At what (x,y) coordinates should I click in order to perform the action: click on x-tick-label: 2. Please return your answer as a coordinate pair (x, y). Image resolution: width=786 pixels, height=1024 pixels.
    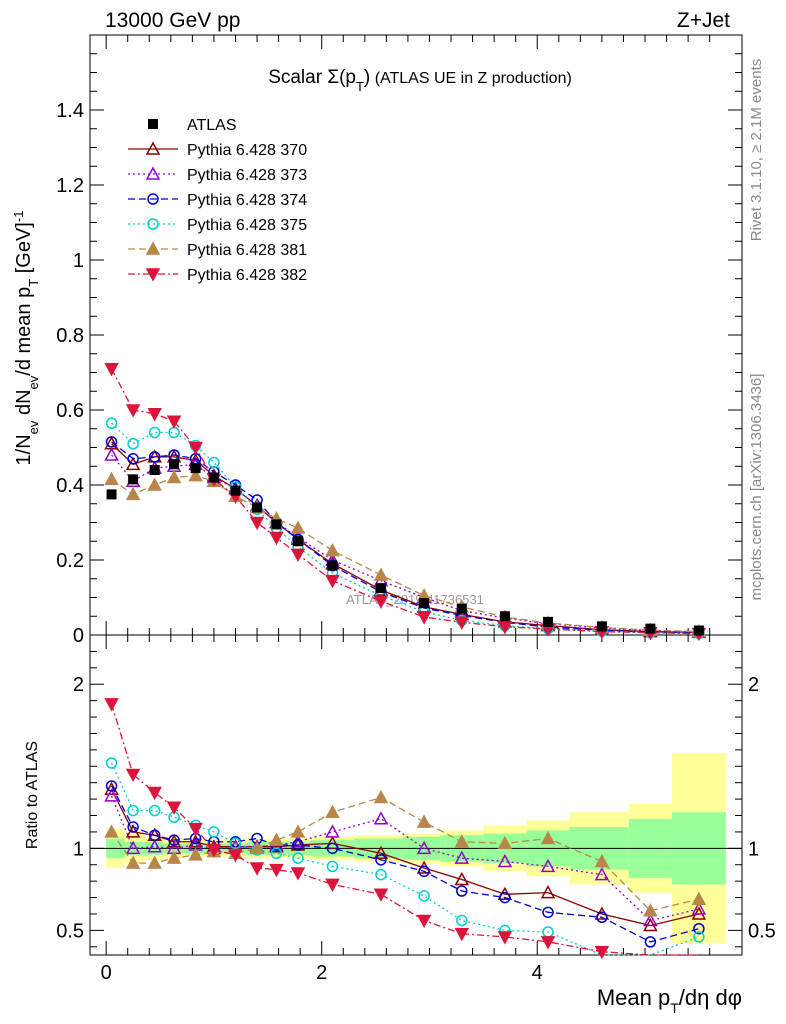
    Looking at the image, I should click on (321, 973).